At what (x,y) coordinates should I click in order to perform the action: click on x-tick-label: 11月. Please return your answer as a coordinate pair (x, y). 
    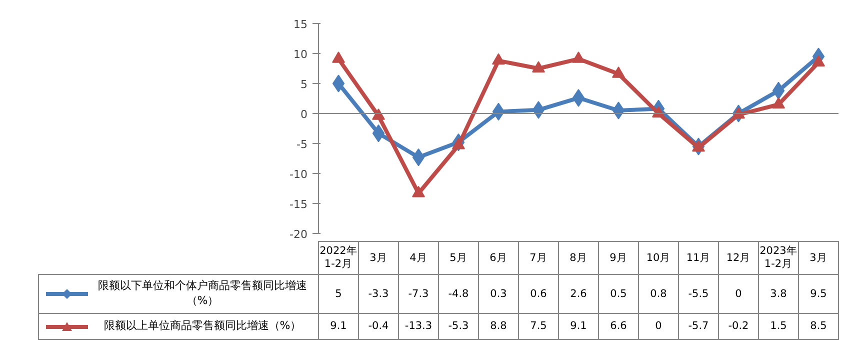
    Looking at the image, I should click on (698, 258).